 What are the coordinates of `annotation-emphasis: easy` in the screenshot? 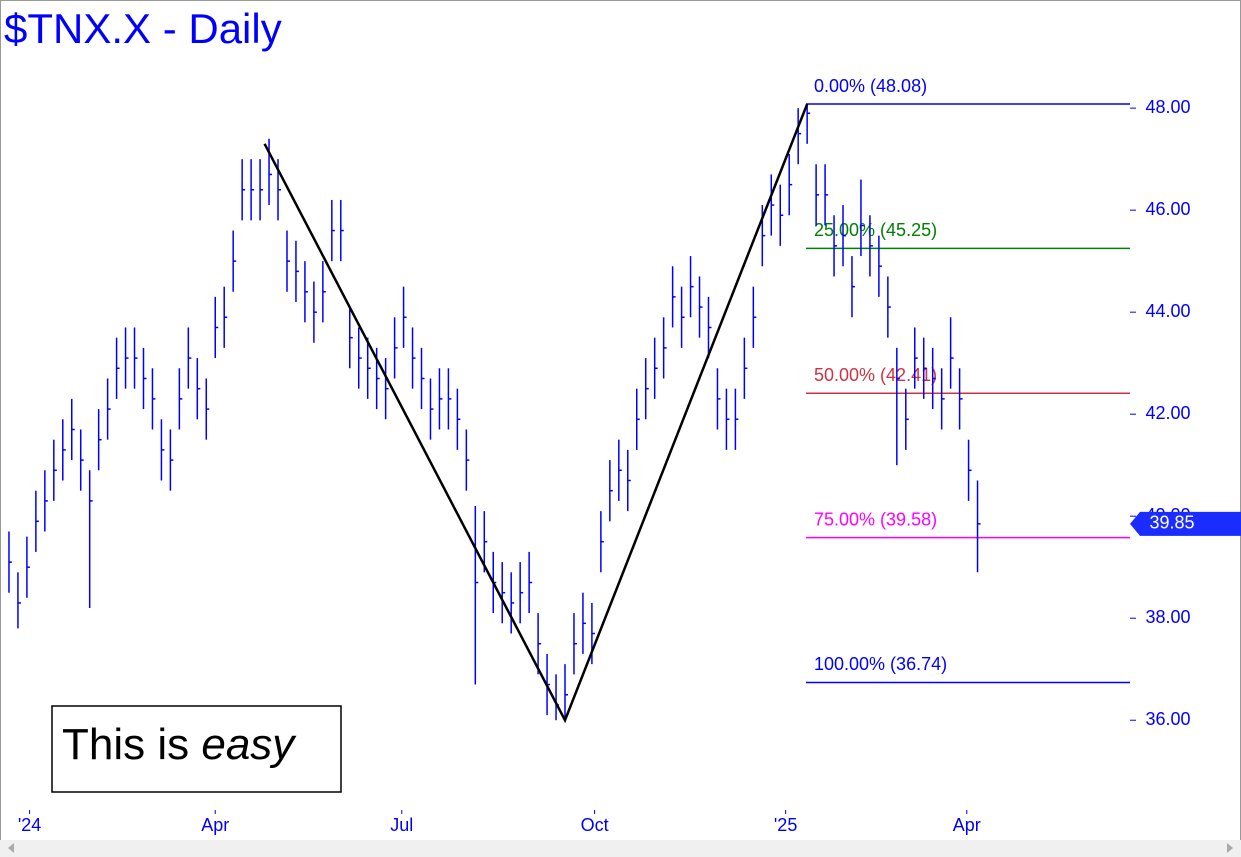 It's located at (249, 744).